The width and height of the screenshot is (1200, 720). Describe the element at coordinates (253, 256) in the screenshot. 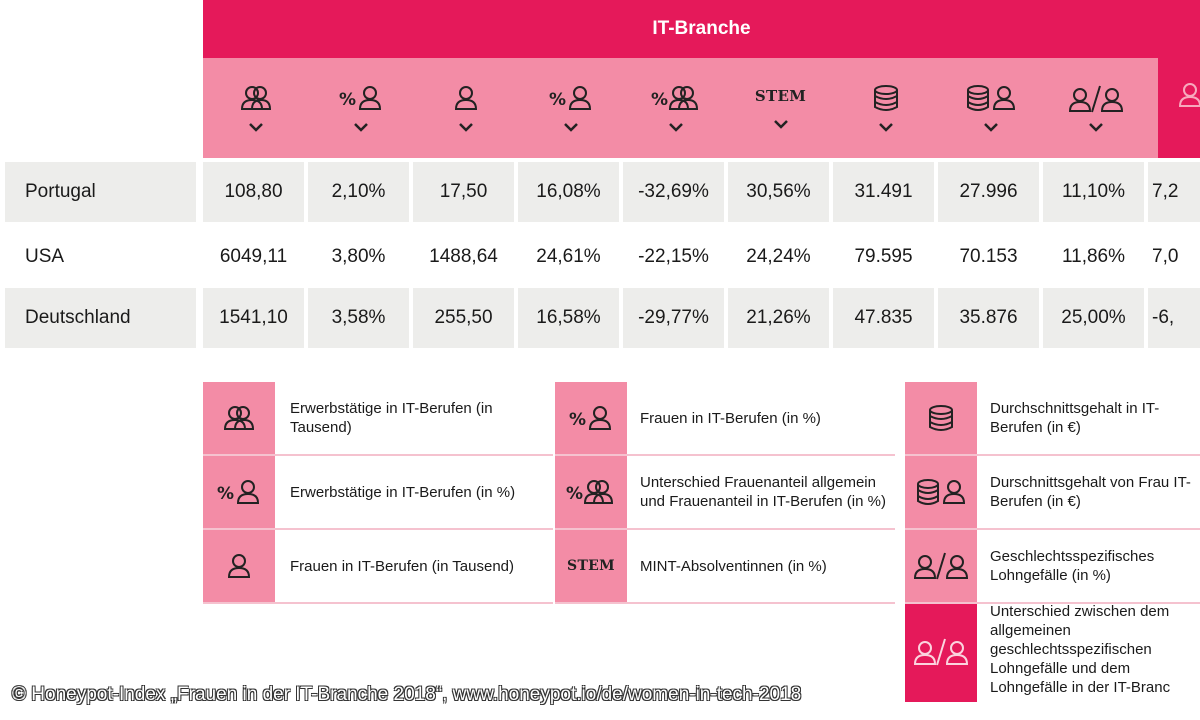

I see `table-cell: 6049,11` at that location.